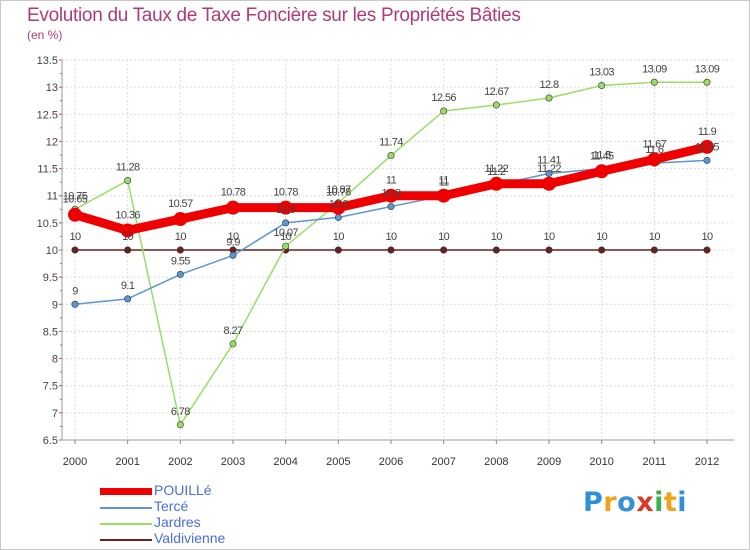  I want to click on data-label-jardres: 10.07, so click(285, 233).